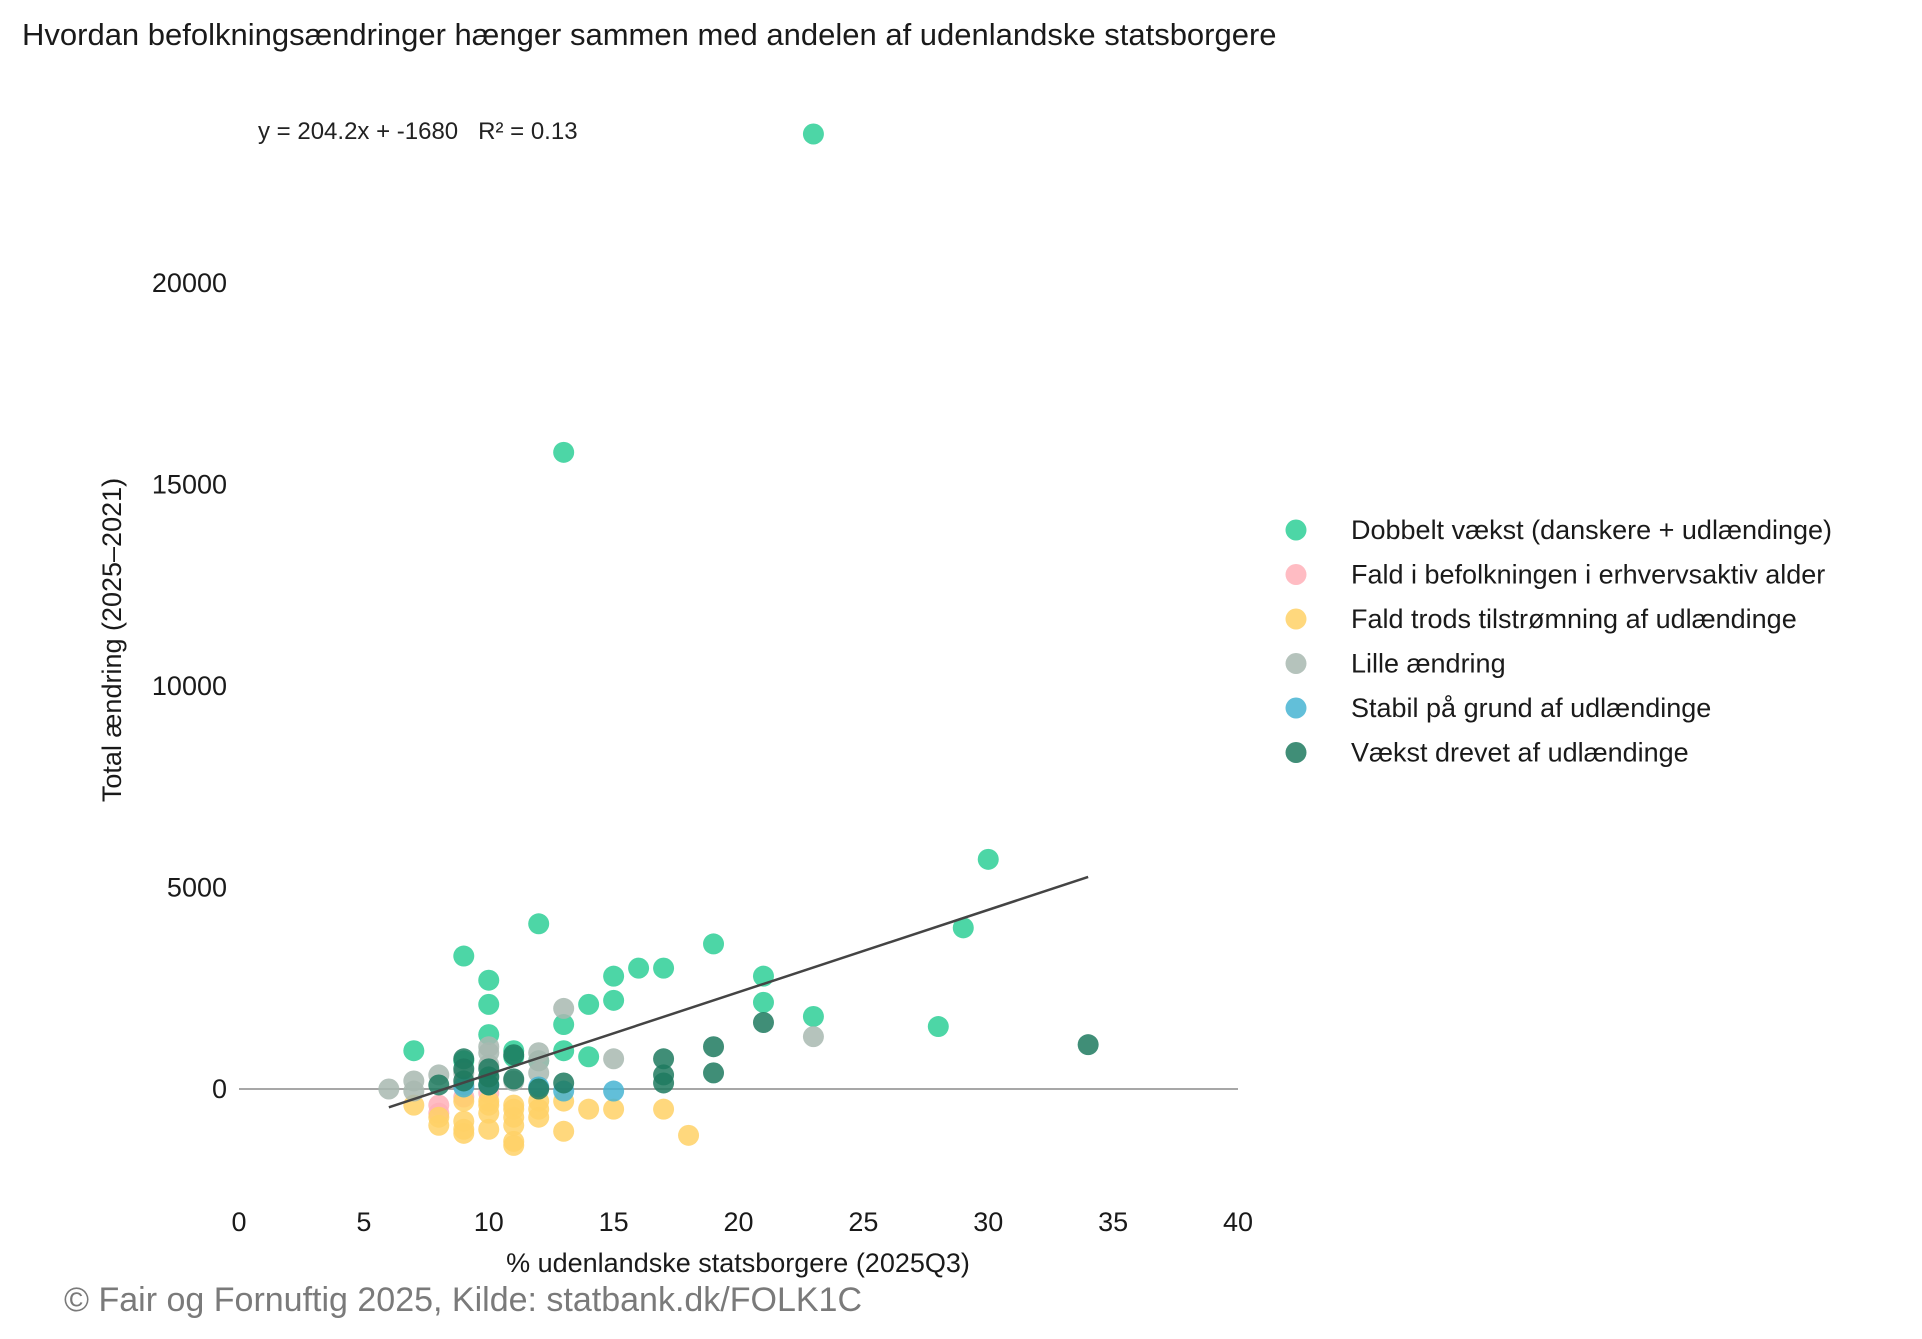 The height and width of the screenshot is (1339, 1922). I want to click on legend-label: Dobbelt vækst (danskere + udlændinge), so click(1591, 530).